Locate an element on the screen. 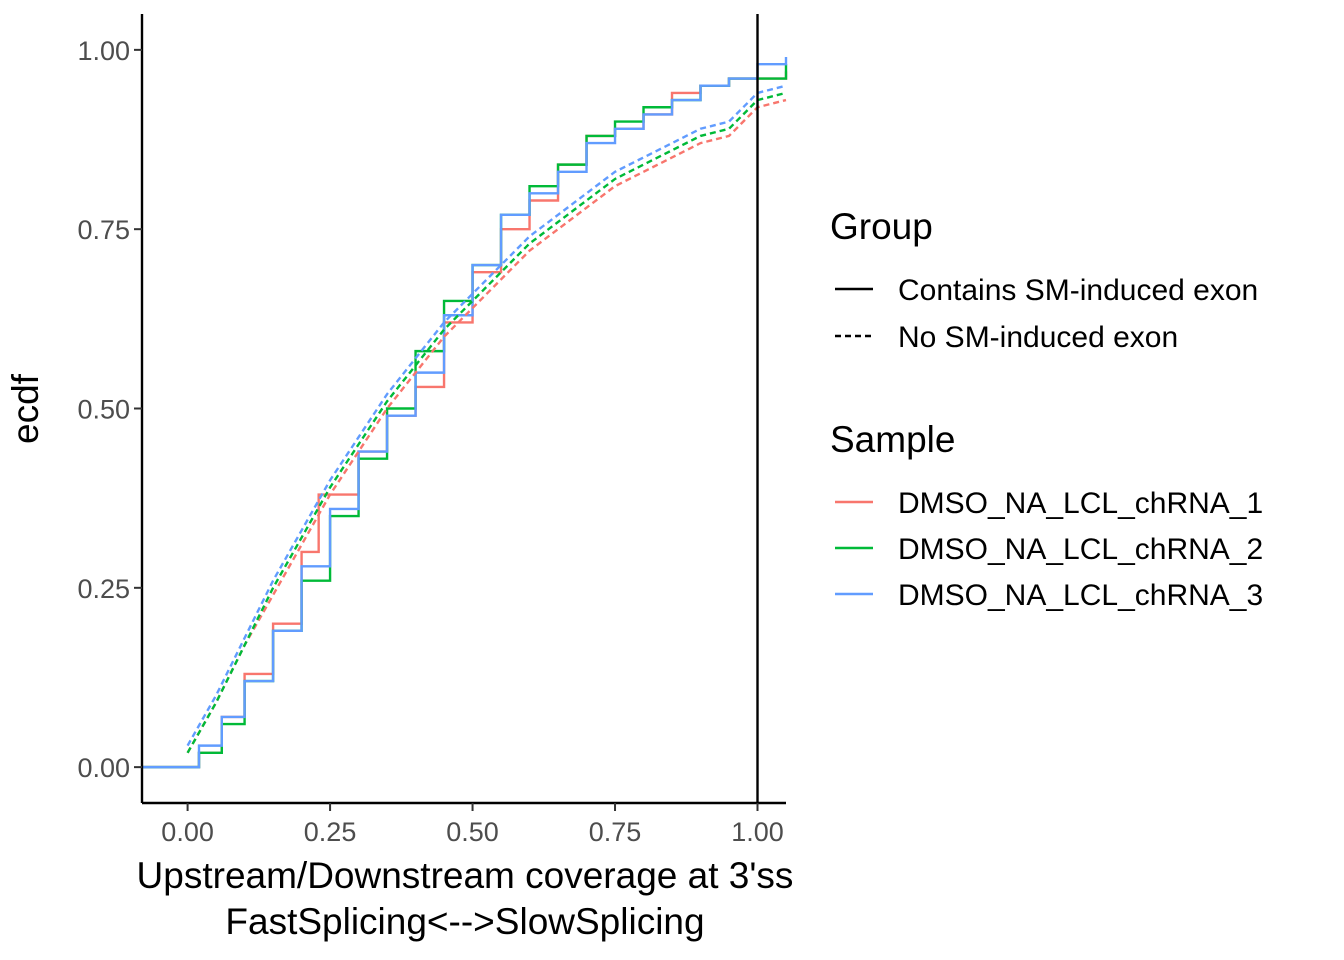 The height and width of the screenshot is (960, 1344). legend-group-title: Group is located at coordinates (881, 226).